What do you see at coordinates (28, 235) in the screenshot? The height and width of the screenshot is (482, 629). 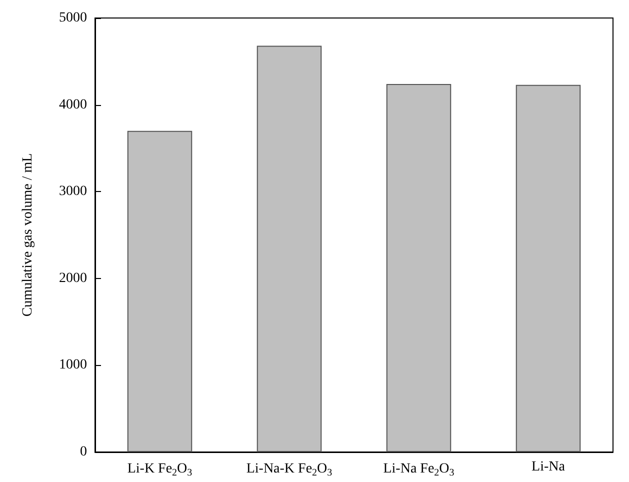 I see `y-axis-title: Cumulative gas volume / mL` at bounding box center [28, 235].